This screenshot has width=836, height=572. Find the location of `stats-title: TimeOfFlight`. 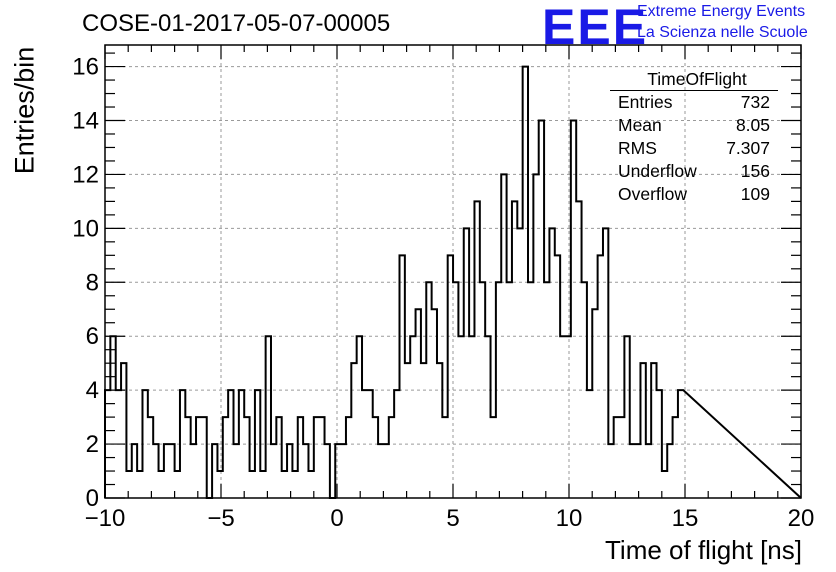

stats-title: TimeOfFlight is located at coordinates (694, 80).